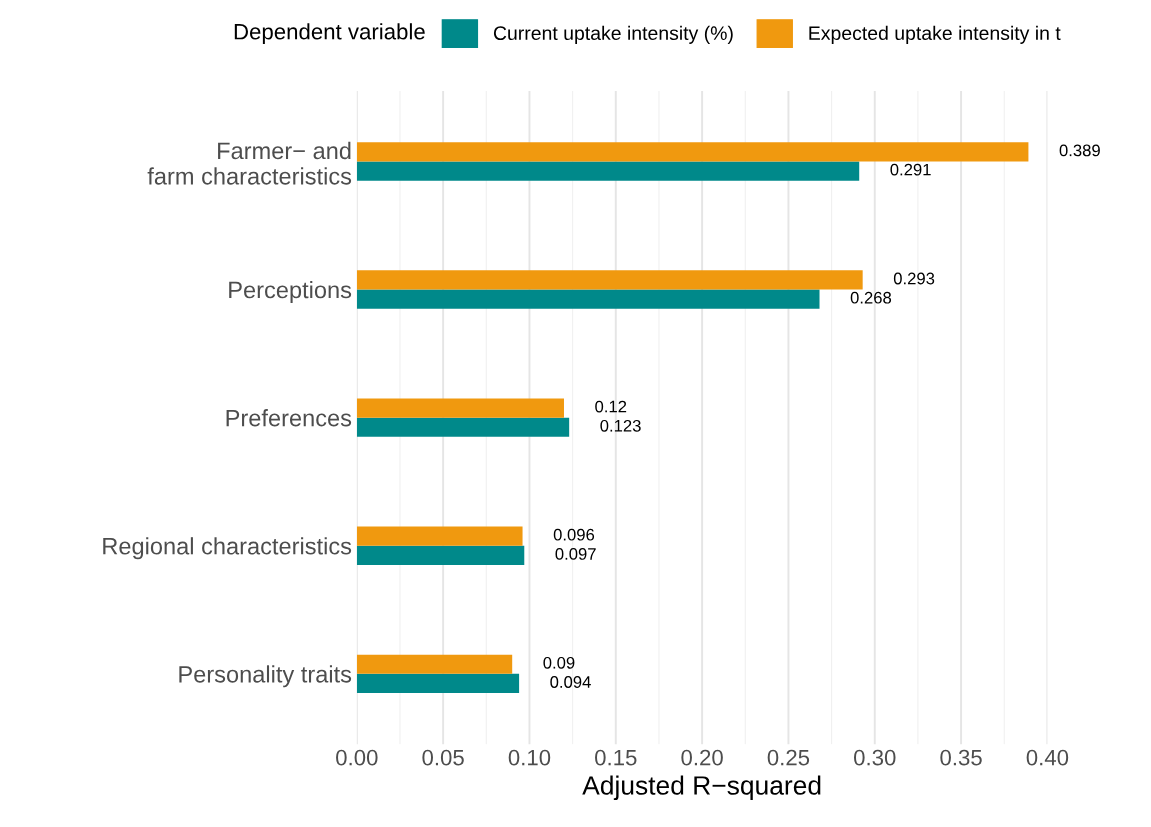 This screenshot has width=1151, height=827. Describe the element at coordinates (611, 406) in the screenshot. I see `data-label: 0.12` at that location.